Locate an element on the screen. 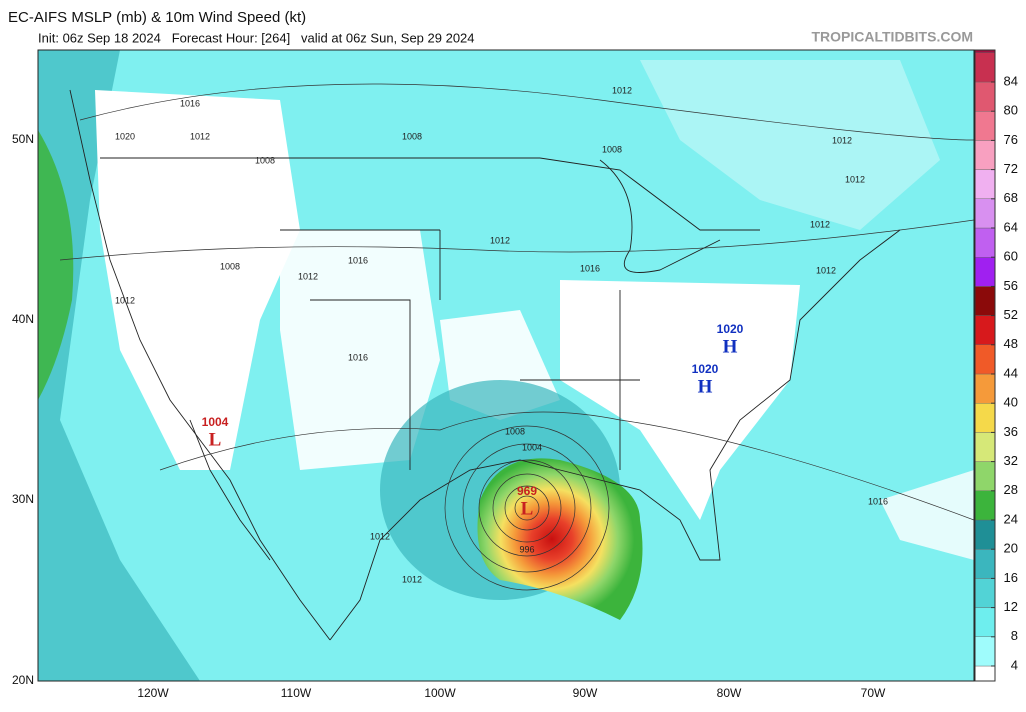 Image resolution: width=1026 pixels, height=712 pixels. colorbar-label: 60 is located at coordinates (1011, 256).